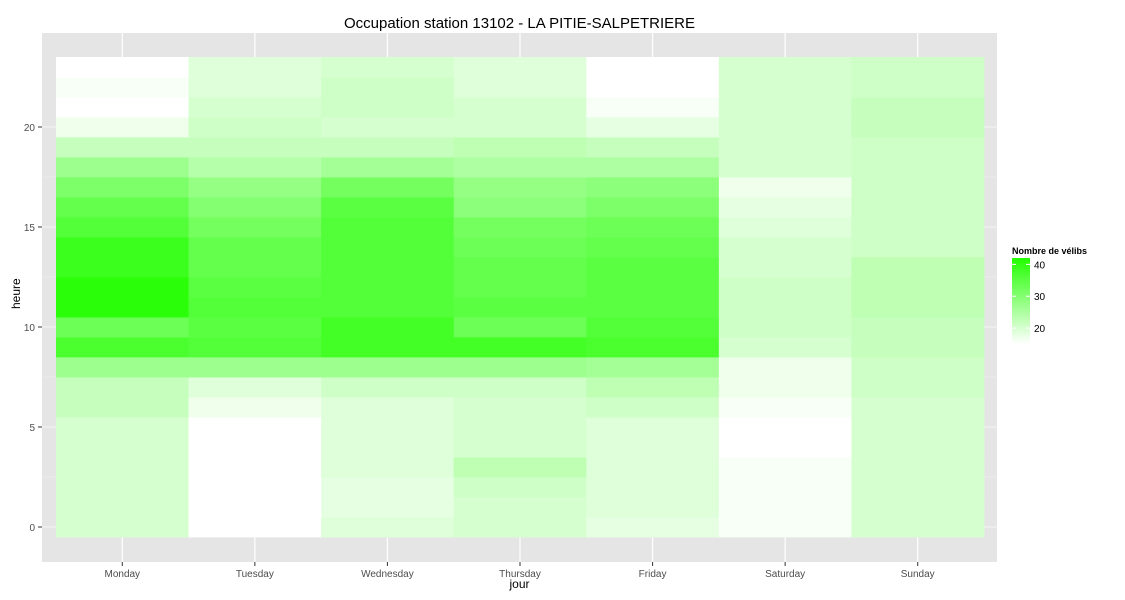 This screenshot has width=1125, height=600. I want to click on x-tick-label: Saturday, so click(785, 574).